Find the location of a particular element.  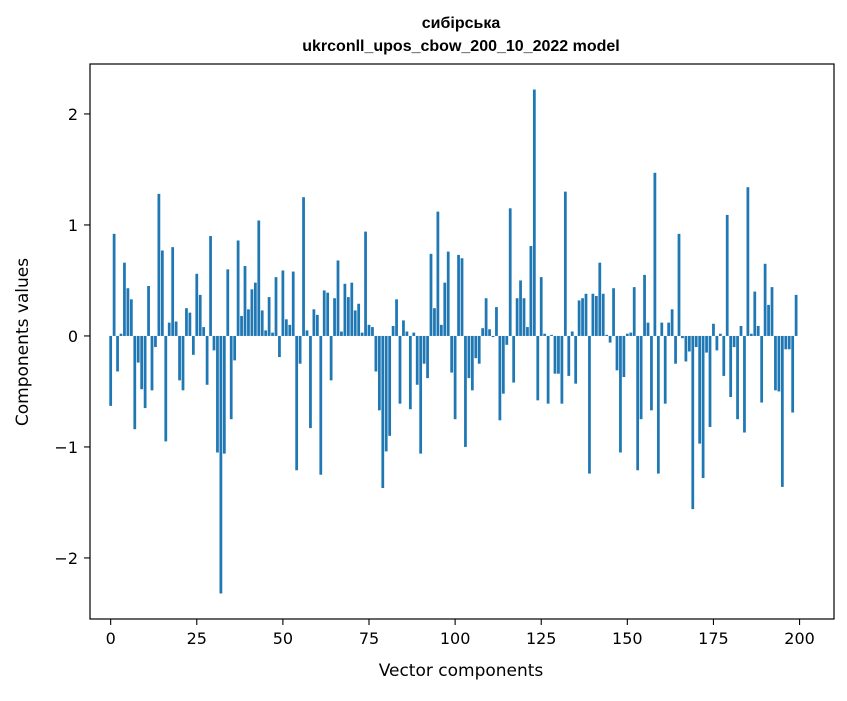

x-tick-label: 125 is located at coordinates (541, 638).